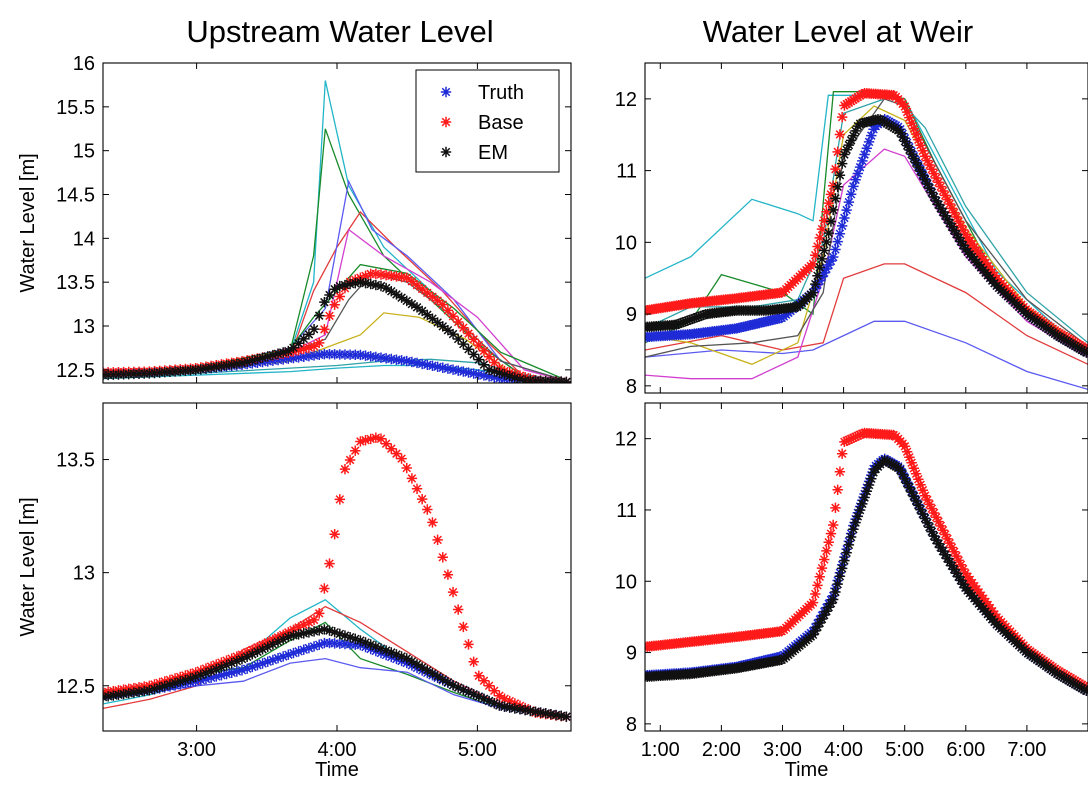 The image size is (1088, 789). Describe the element at coordinates (75, 283) in the screenshot. I see `y-tick-label: 13.5` at that location.